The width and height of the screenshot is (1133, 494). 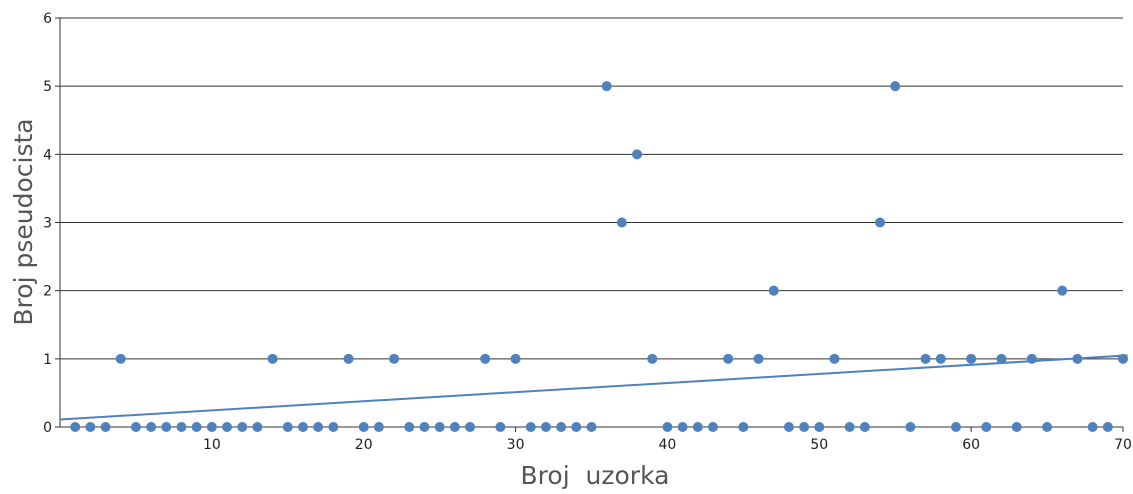 I want to click on x-tick-label: 40, so click(x=668, y=445).